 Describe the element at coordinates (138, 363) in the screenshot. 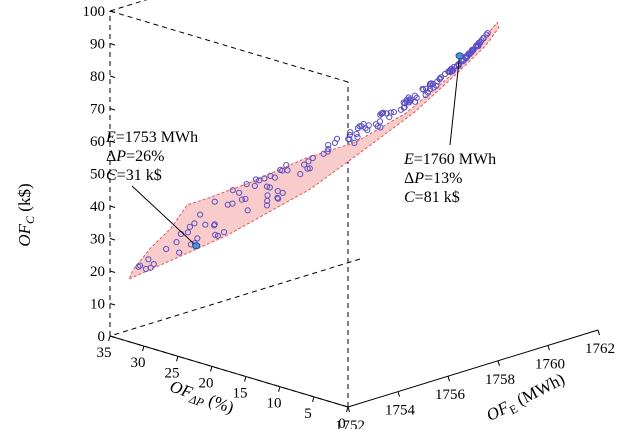

I see `y-tick-label: 30` at that location.